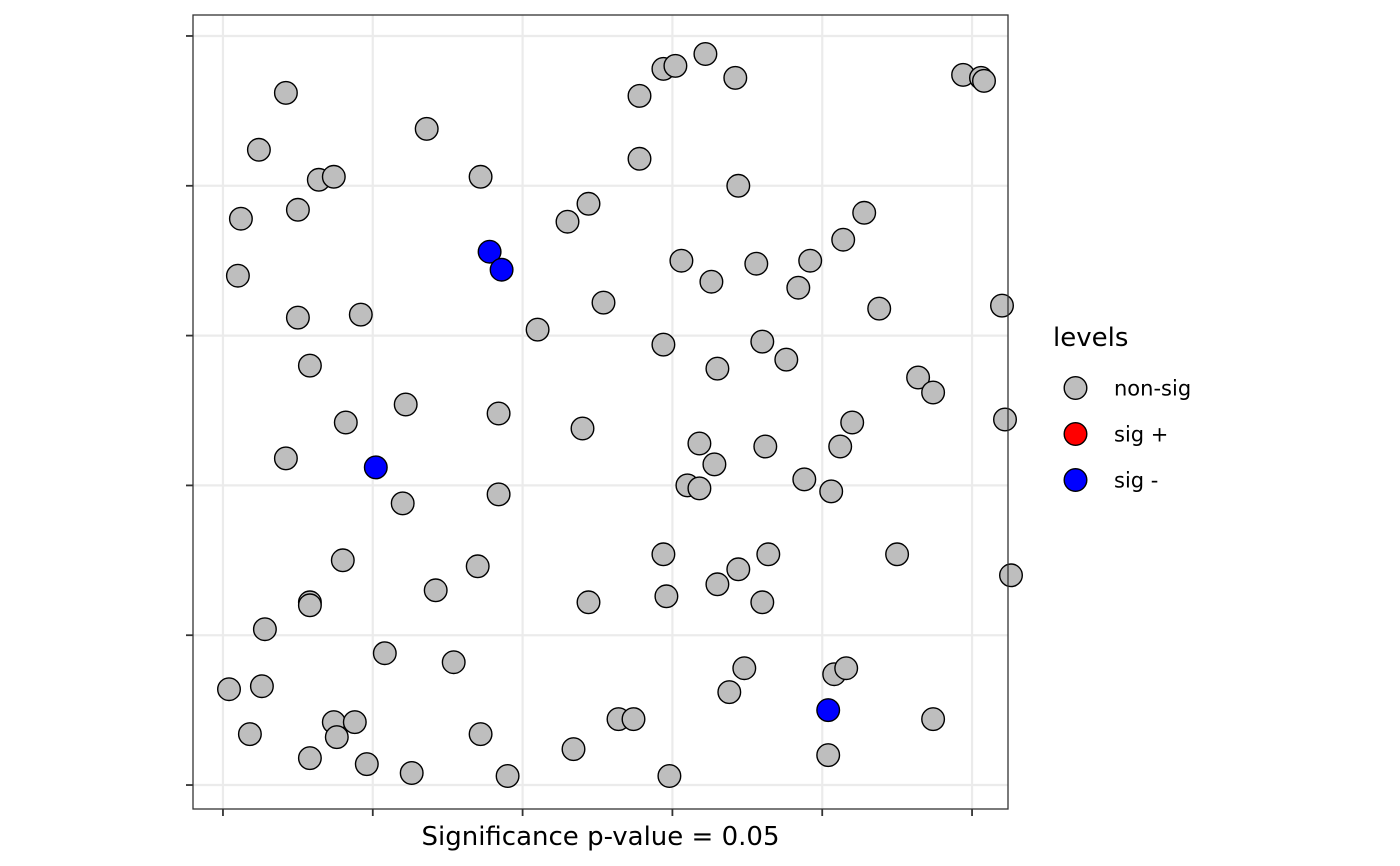 This screenshot has width=1400, height=866. What do you see at coordinates (1136, 481) in the screenshot?
I see `legend-label-sig-minus: sig -` at bounding box center [1136, 481].